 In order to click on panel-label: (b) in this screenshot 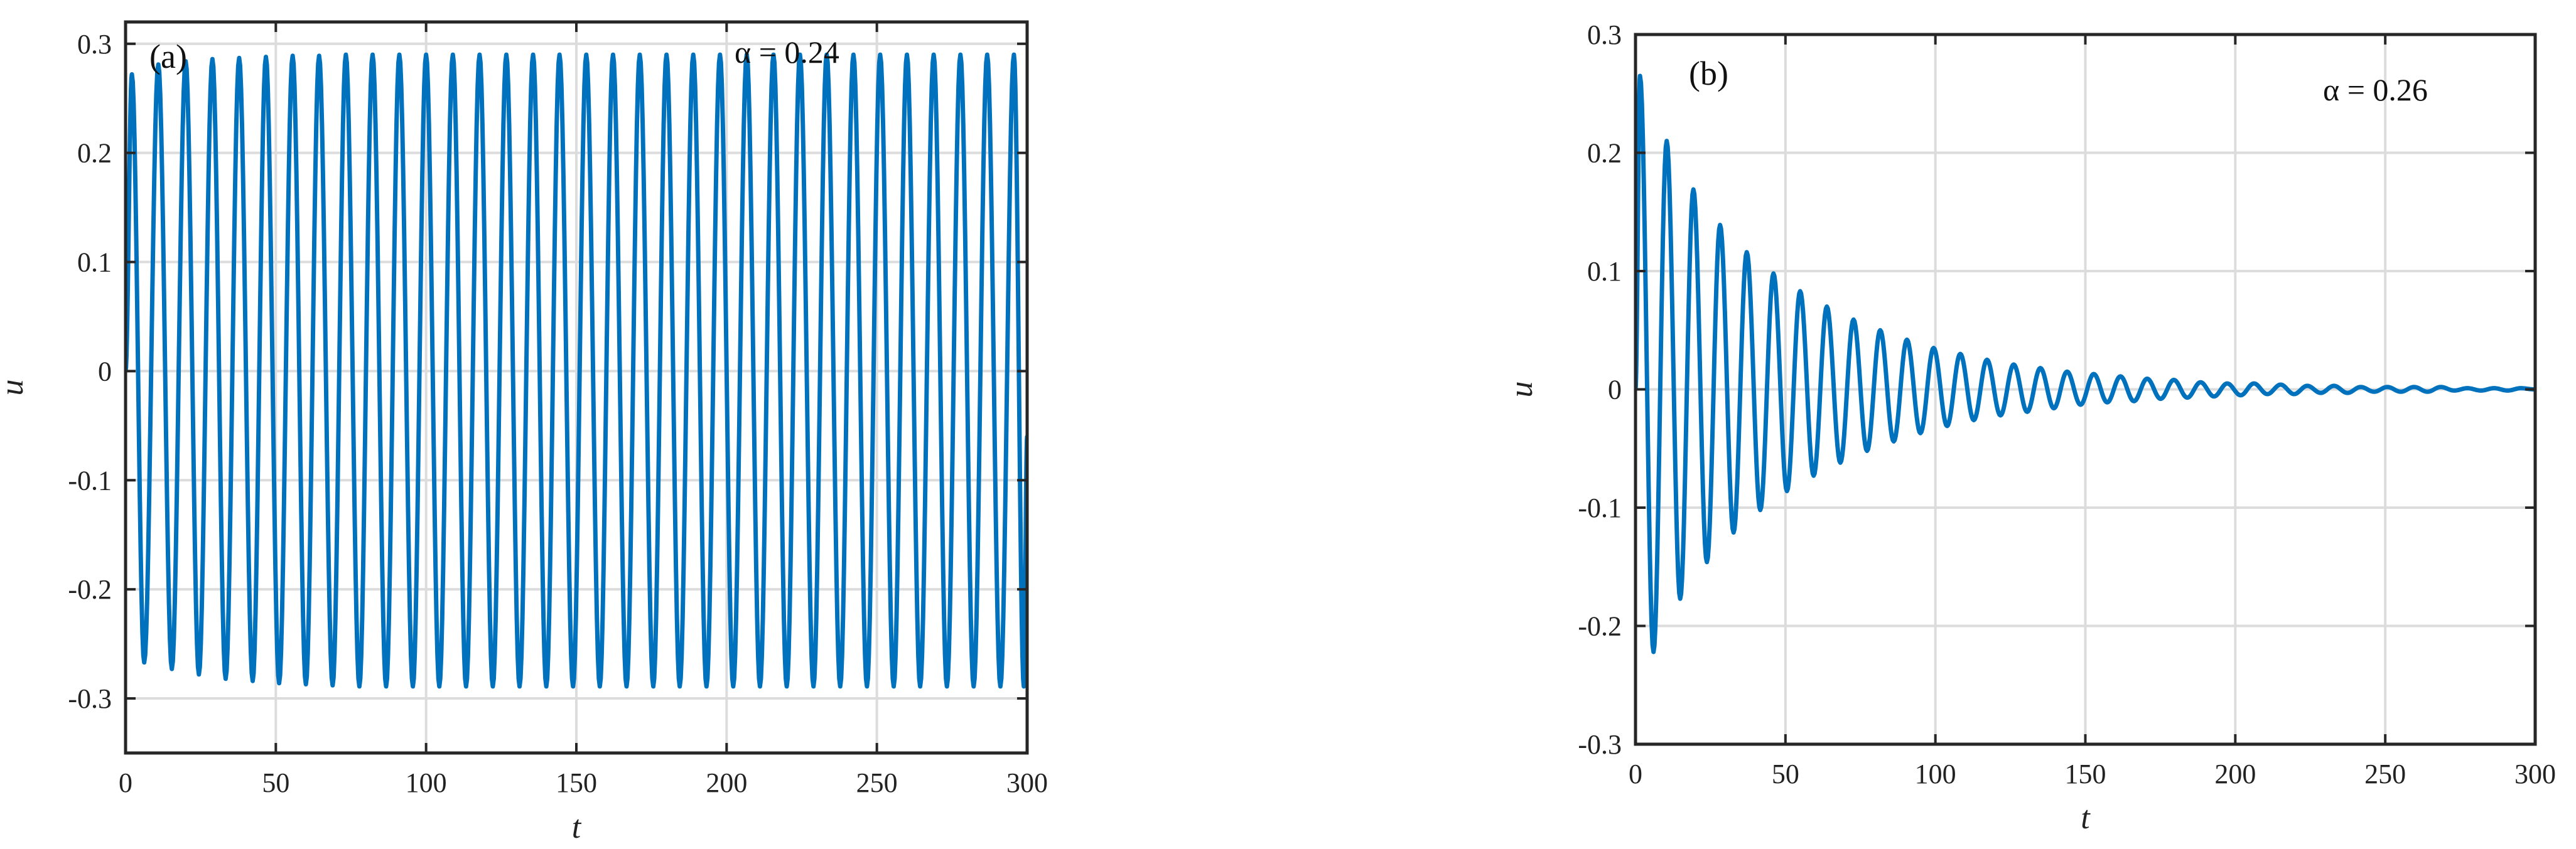, I will do `click(1708, 73)`.